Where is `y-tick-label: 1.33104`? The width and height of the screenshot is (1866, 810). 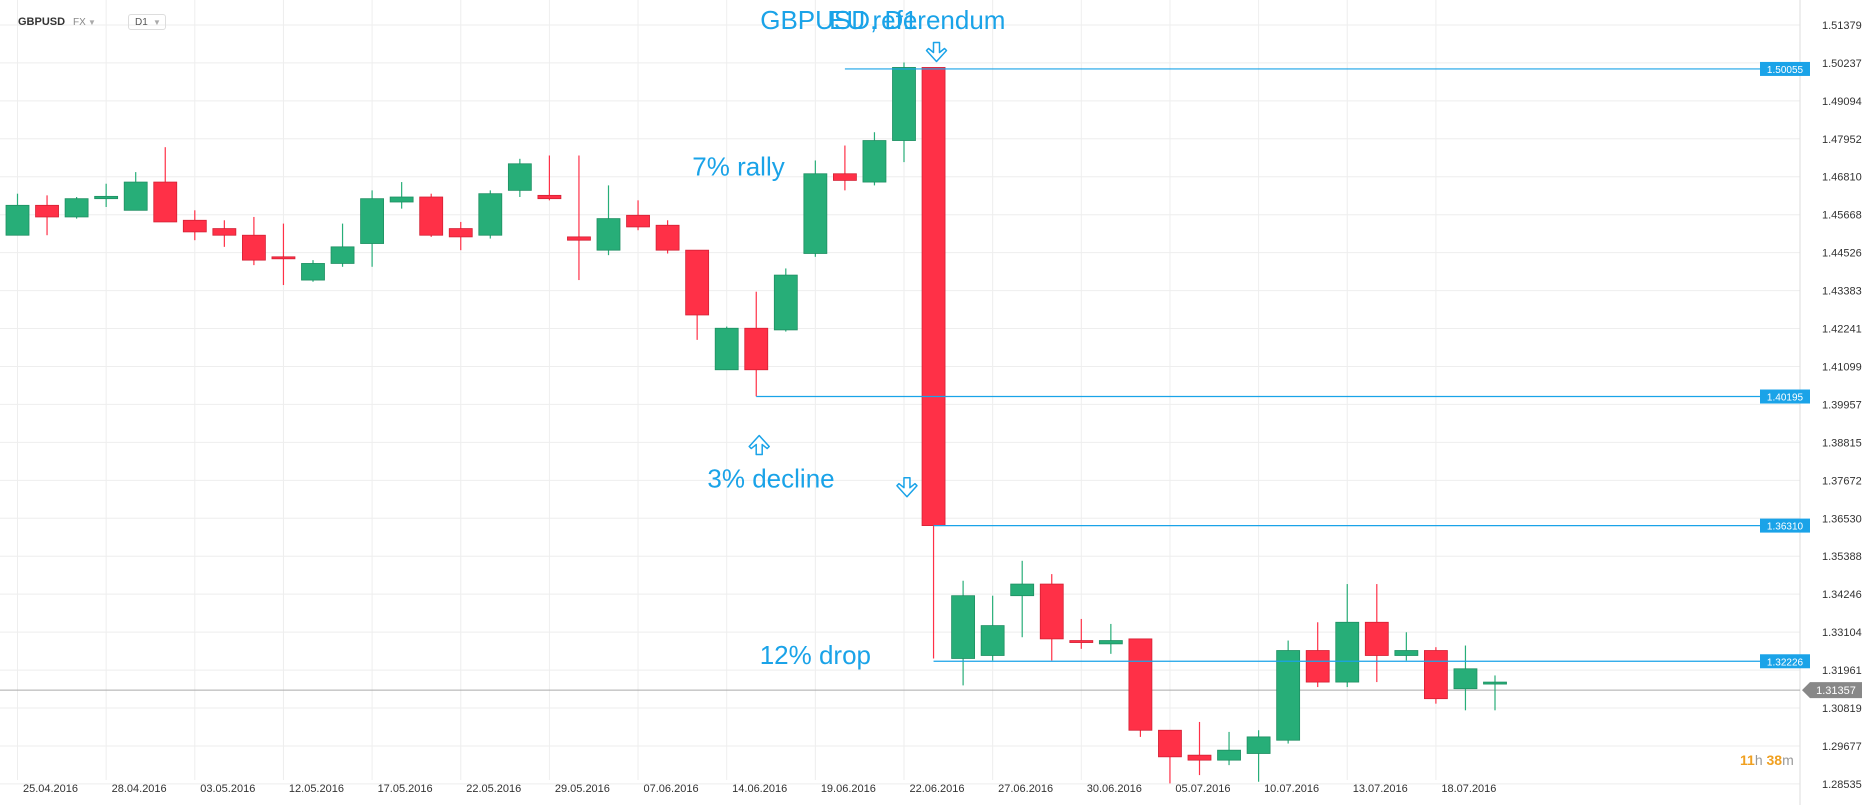
y-tick-label: 1.33104 is located at coordinates (1842, 633).